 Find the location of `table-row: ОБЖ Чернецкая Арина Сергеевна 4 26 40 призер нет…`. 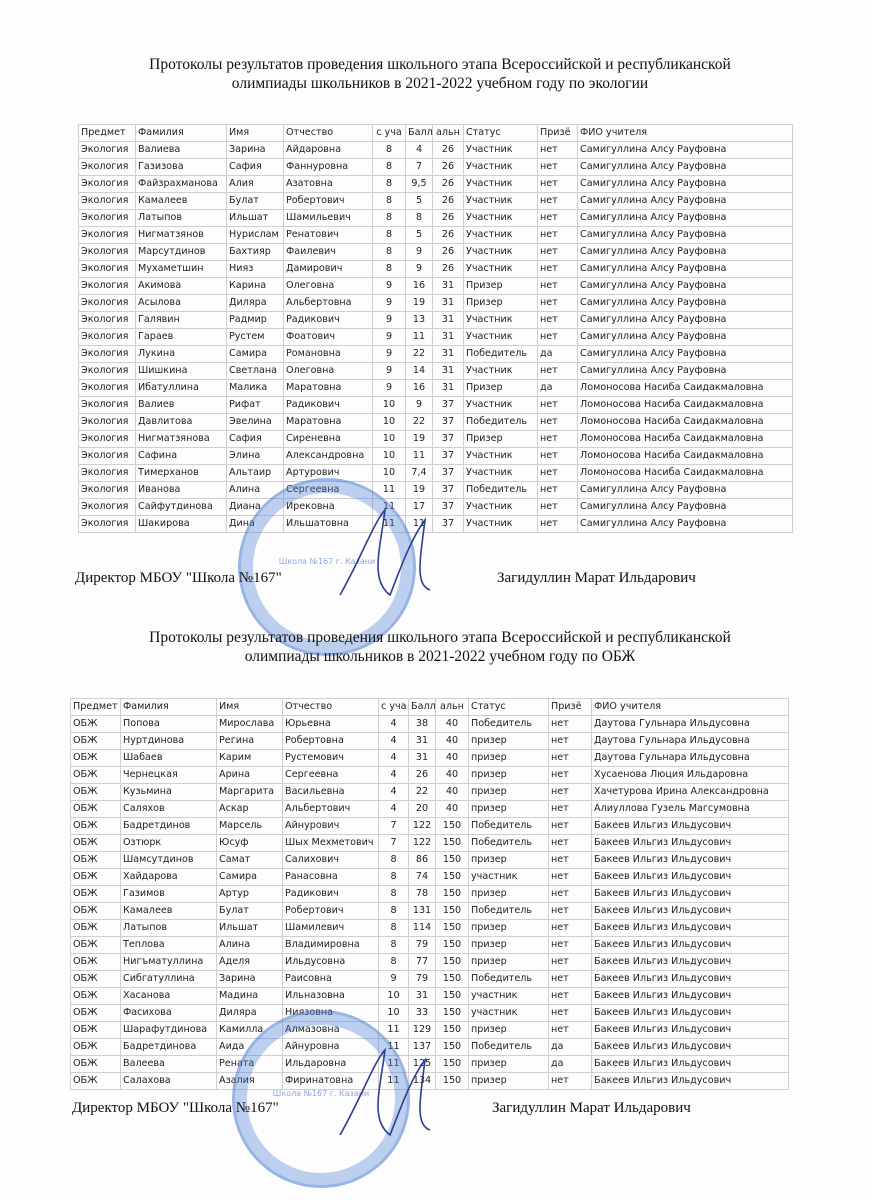

table-row: ОБЖ Чернецкая Арина Сергеевна 4 26 40 призер нет… is located at coordinates (429, 775).